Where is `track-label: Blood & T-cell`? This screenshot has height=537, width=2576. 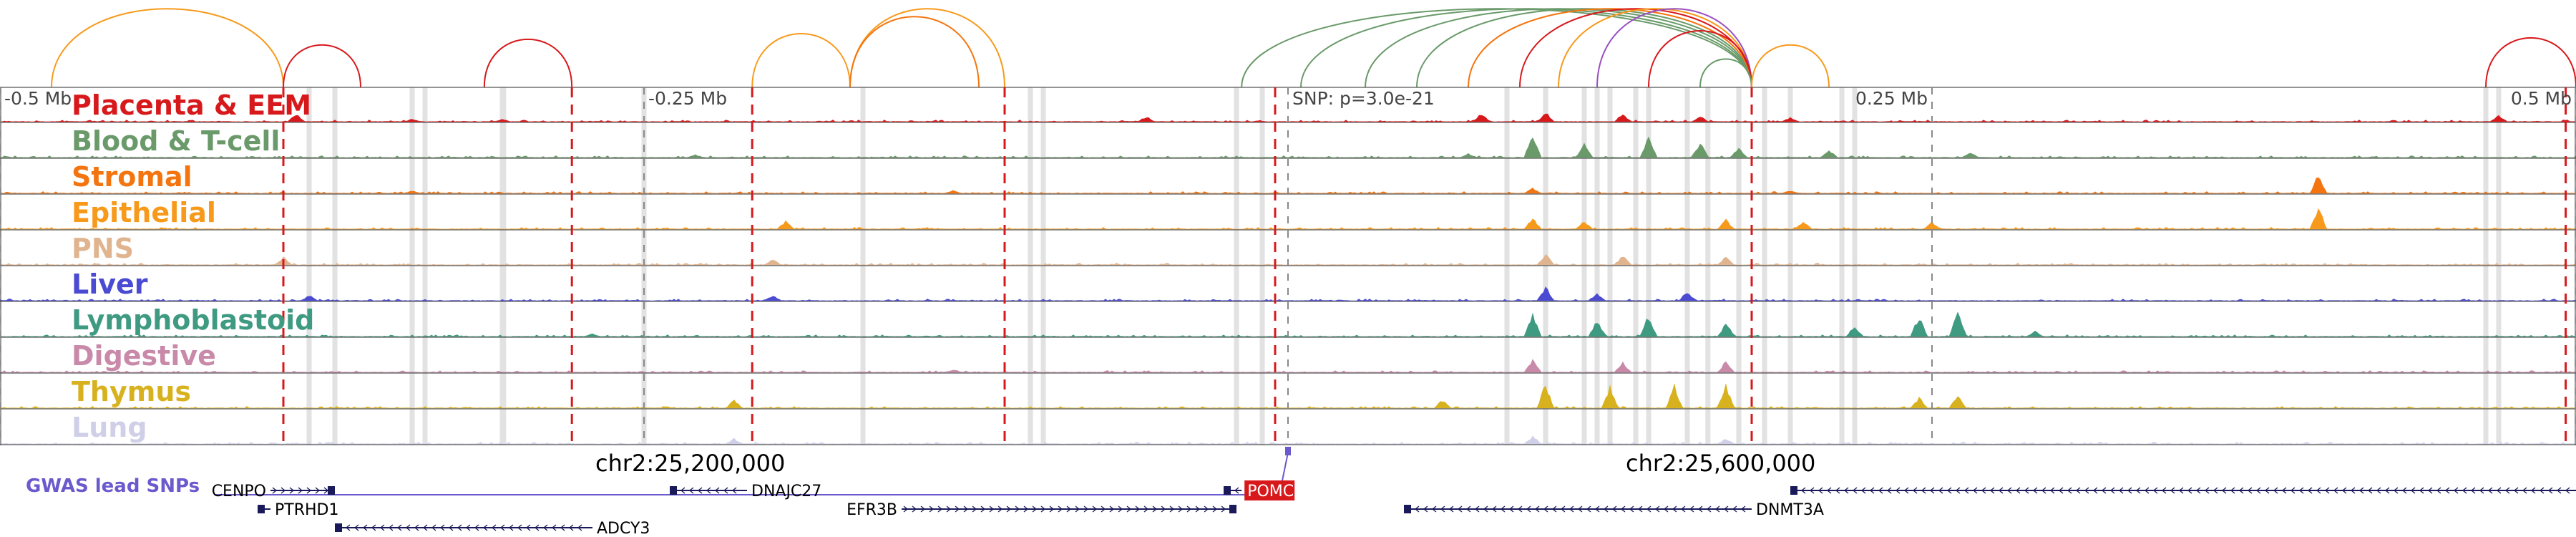 track-label: Blood & T-cell is located at coordinates (176, 141).